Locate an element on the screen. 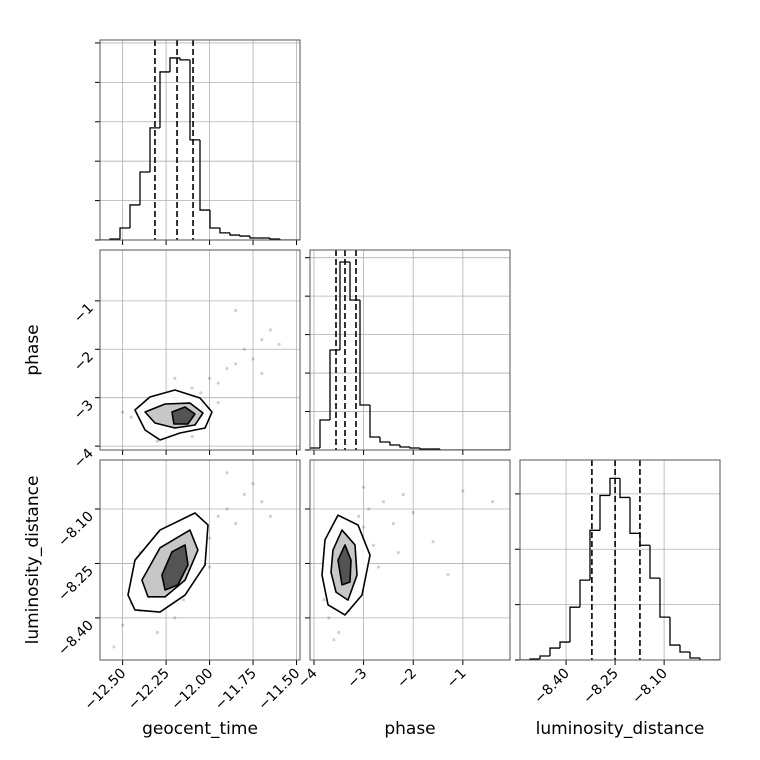 This screenshot has height=760, width=760. y-tick-label: −1 is located at coordinates (84, 313).